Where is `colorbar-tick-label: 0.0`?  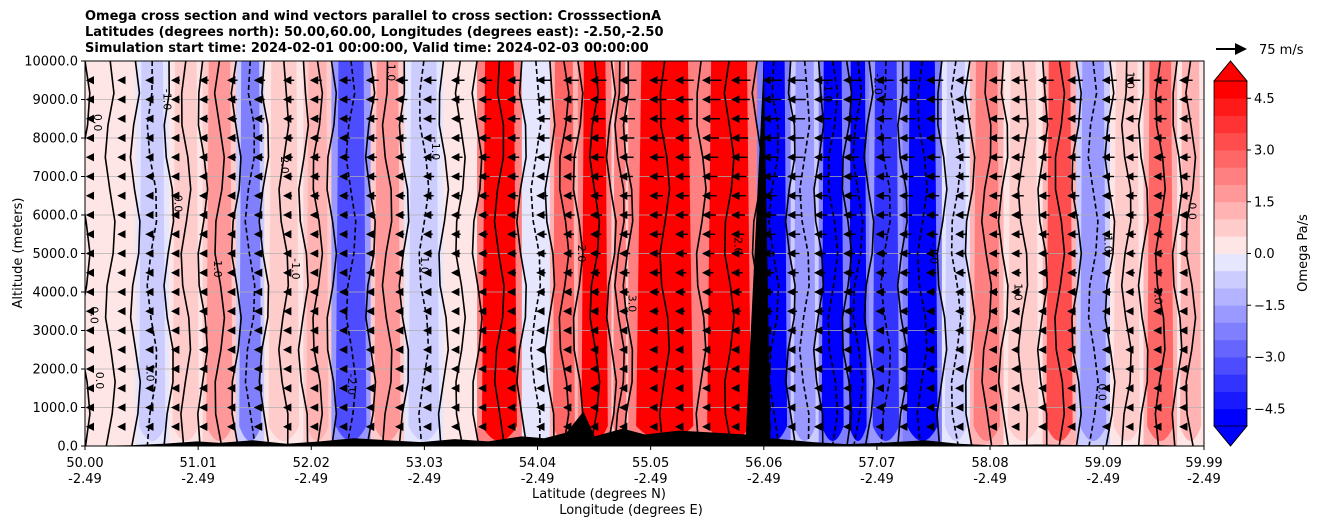
colorbar-tick-label: 0.0 is located at coordinates (1264, 254).